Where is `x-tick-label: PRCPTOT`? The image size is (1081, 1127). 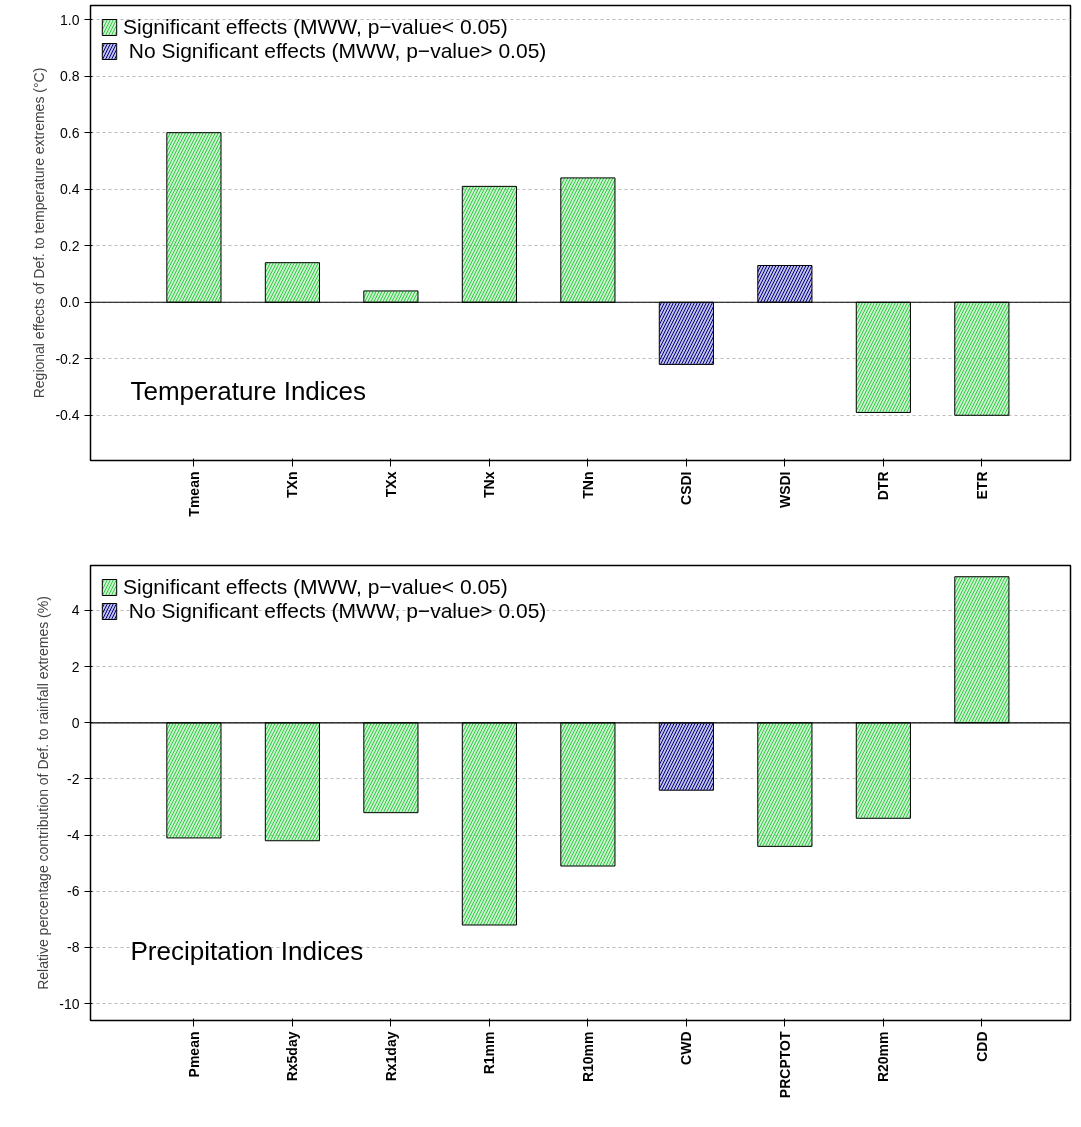 x-tick-label: PRCPTOT is located at coordinates (784, 1065).